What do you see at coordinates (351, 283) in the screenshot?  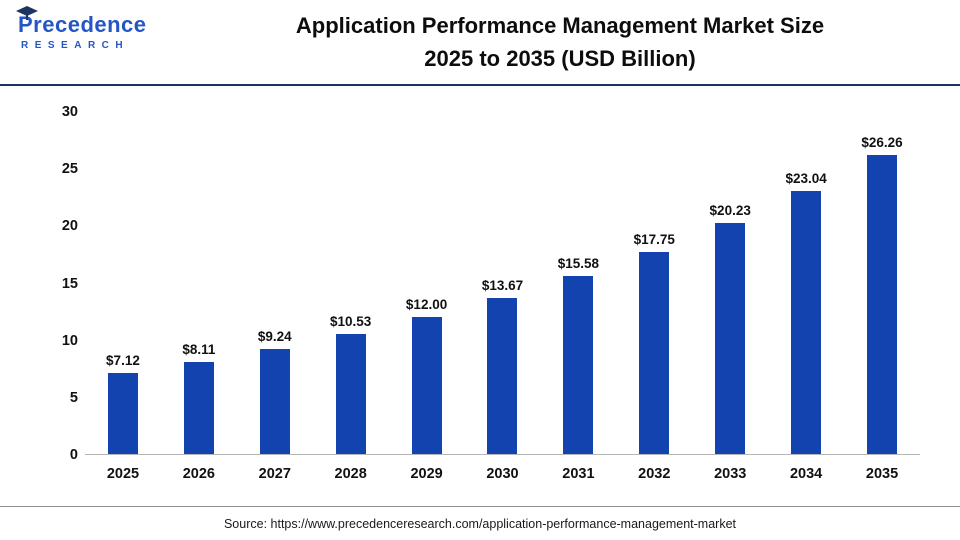 I see `bar-column: $10.53` at bounding box center [351, 283].